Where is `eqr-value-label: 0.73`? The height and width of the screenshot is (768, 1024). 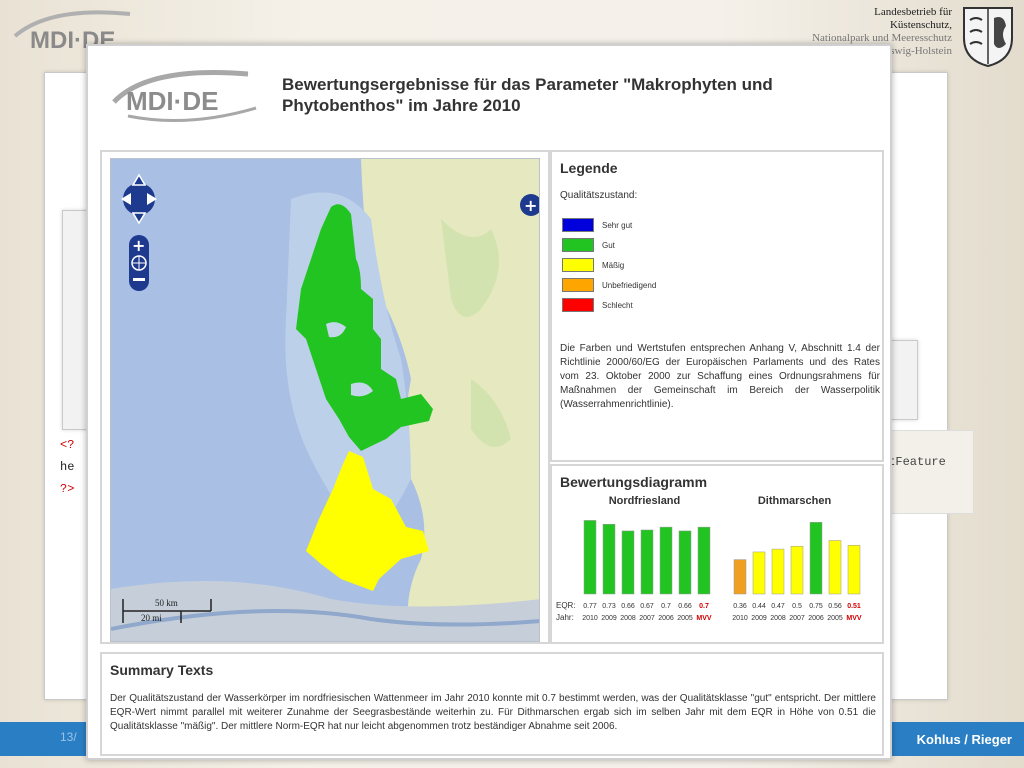
eqr-value-label: 0.73 is located at coordinates (609, 606).